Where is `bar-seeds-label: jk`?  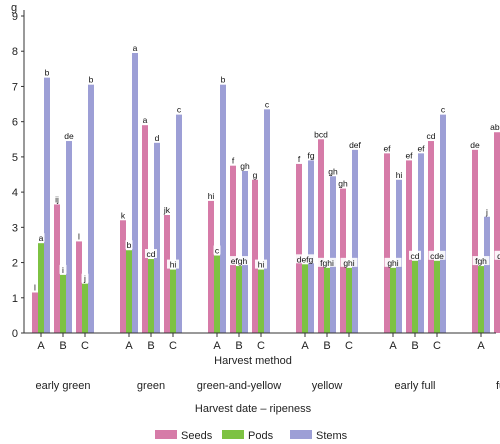 bar-seeds-label: jk is located at coordinates (167, 210).